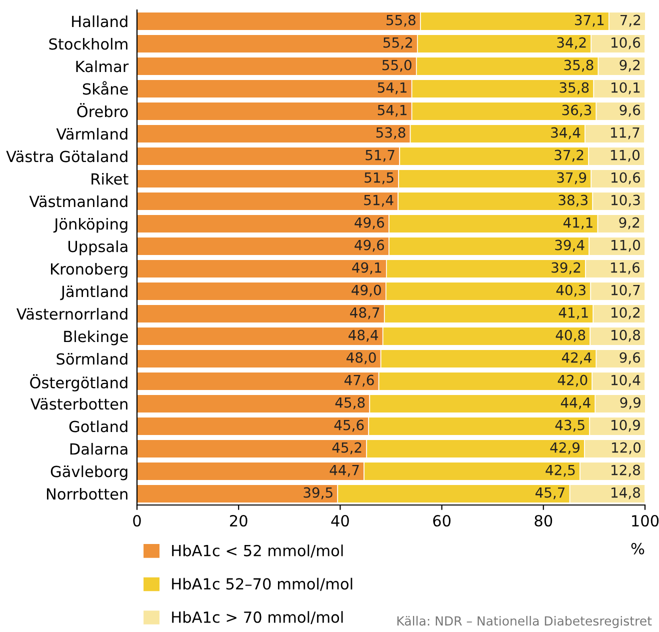 This screenshot has width=659, height=632. What do you see at coordinates (89, 270) in the screenshot?
I see `y-tick-label: Kronoberg` at bounding box center [89, 270].